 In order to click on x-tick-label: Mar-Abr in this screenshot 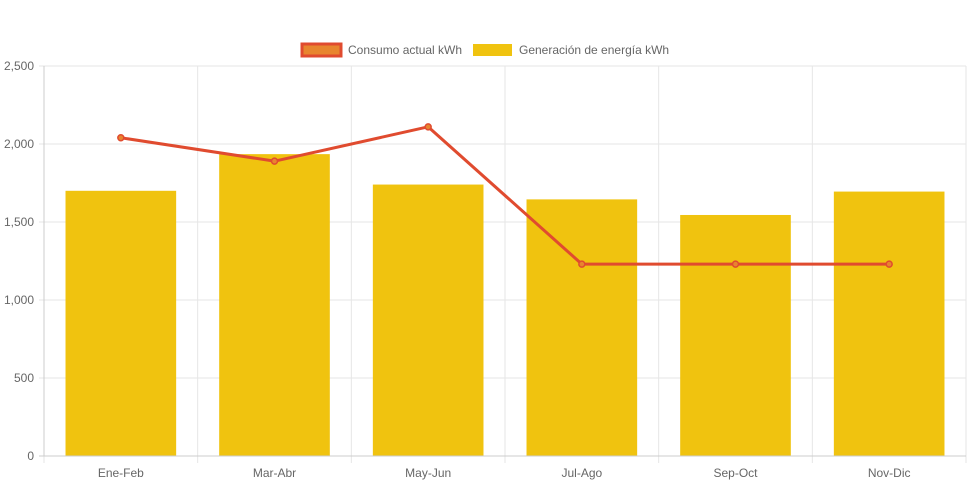, I will do `click(274, 473)`.